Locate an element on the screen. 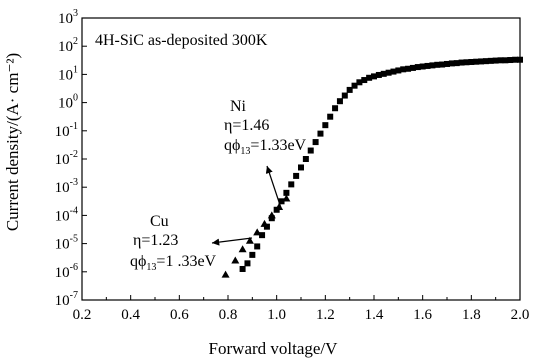 Image resolution: width=536 pixels, height=359 pixels. ni-label: Ni is located at coordinates (238, 106).